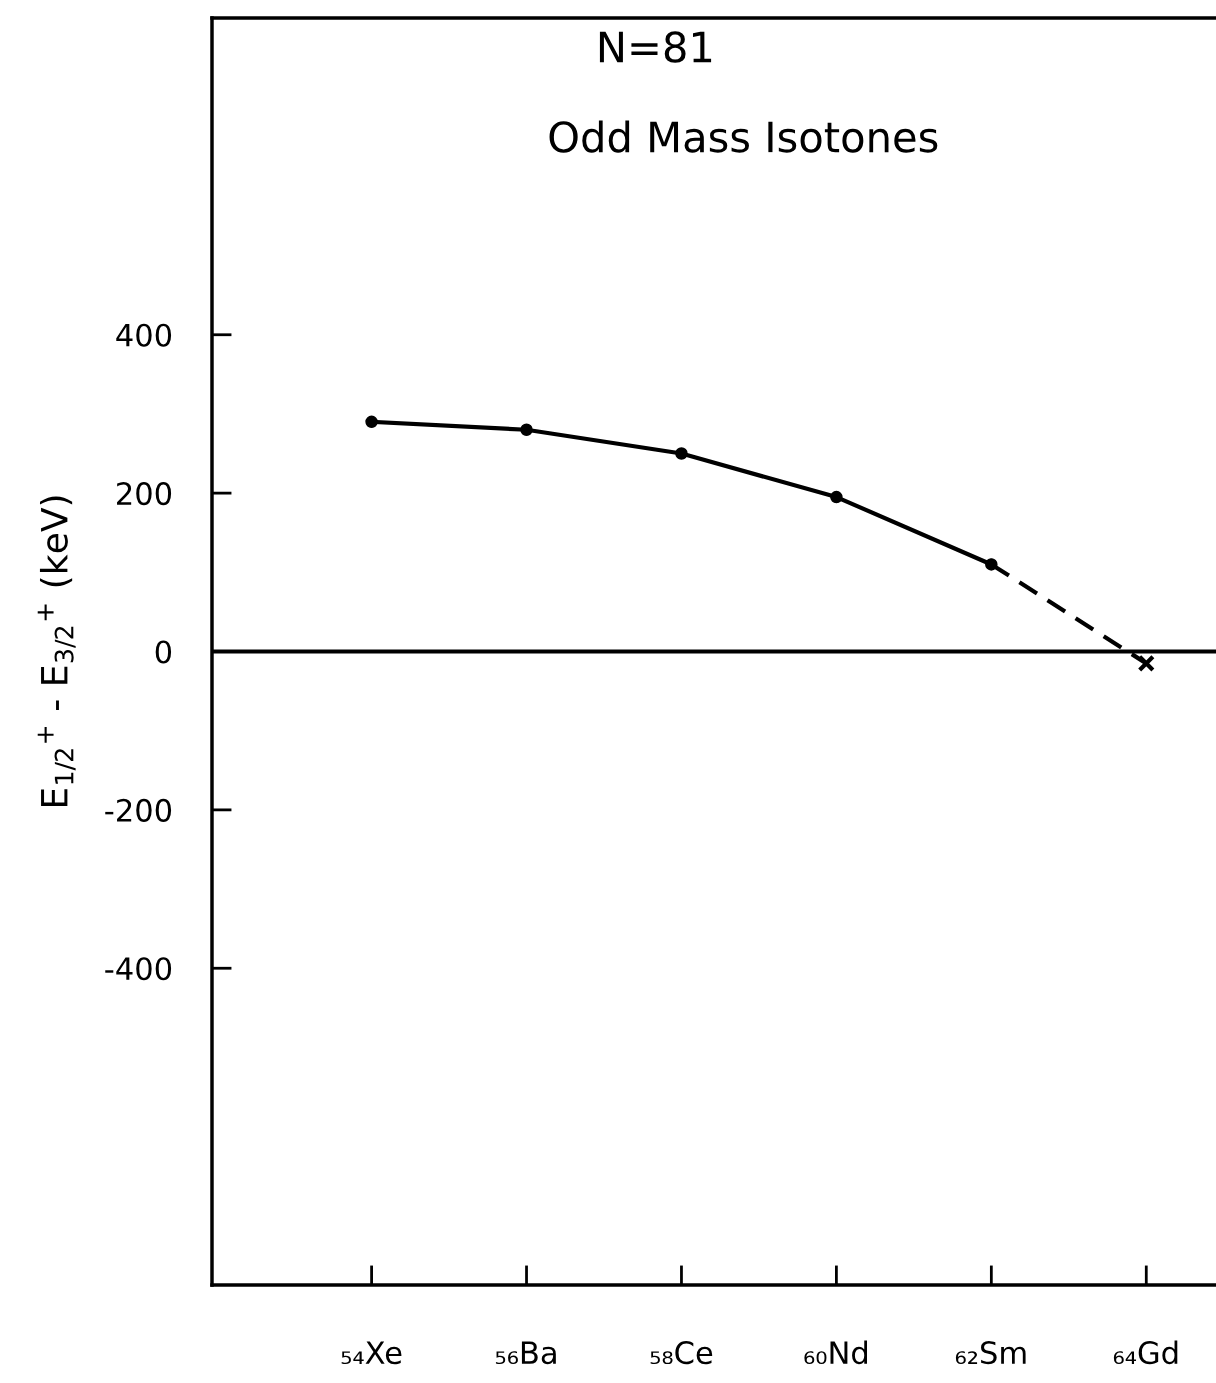 The image size is (1216, 1383). What do you see at coordinates (163, 652) in the screenshot?
I see `y-tick-label: 0` at bounding box center [163, 652].